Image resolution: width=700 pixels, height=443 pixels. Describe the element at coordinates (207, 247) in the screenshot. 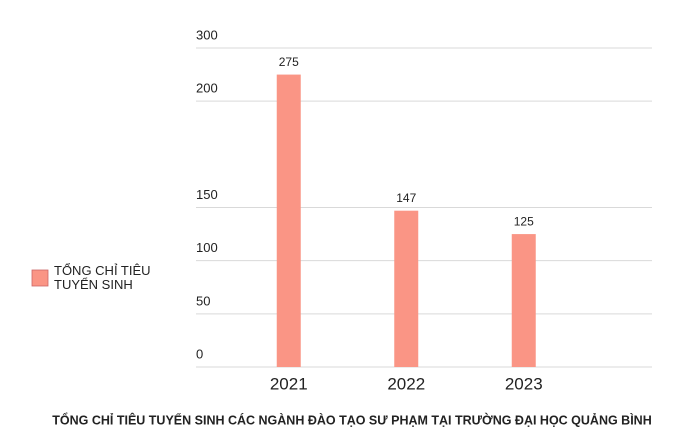

I see `y-tick-label: 100` at that location.